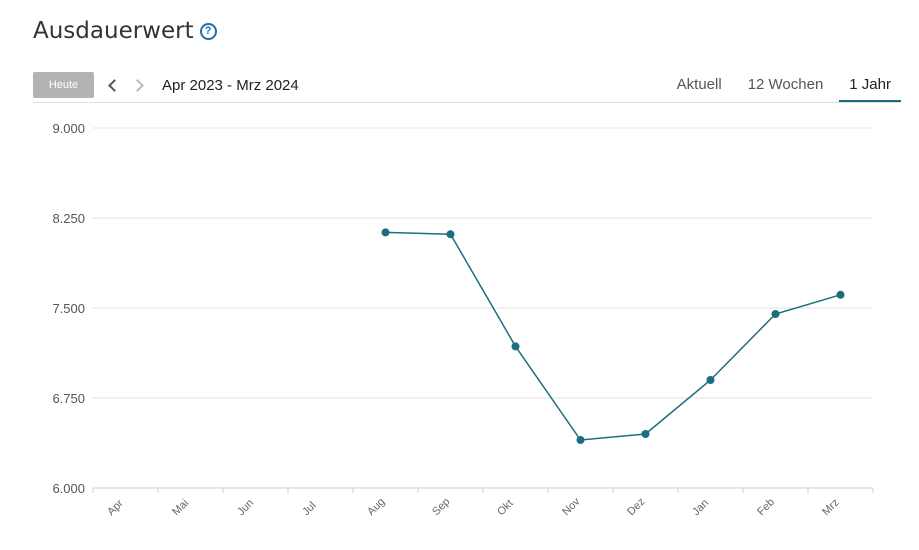  What do you see at coordinates (68, 308) in the screenshot?
I see `y-tick-label: 7.500` at bounding box center [68, 308].